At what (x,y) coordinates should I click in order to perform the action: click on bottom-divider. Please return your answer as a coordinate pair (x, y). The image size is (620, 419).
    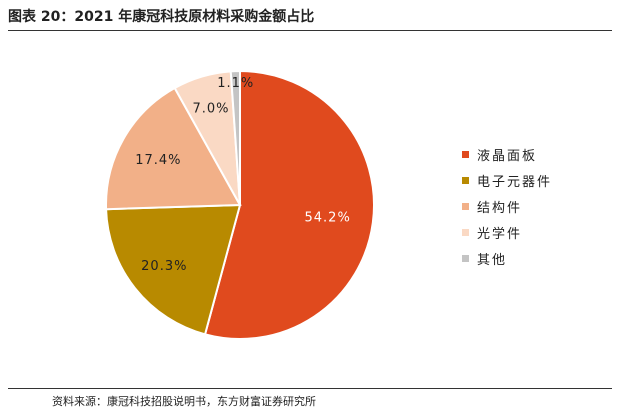
    Looking at the image, I should click on (310, 388).